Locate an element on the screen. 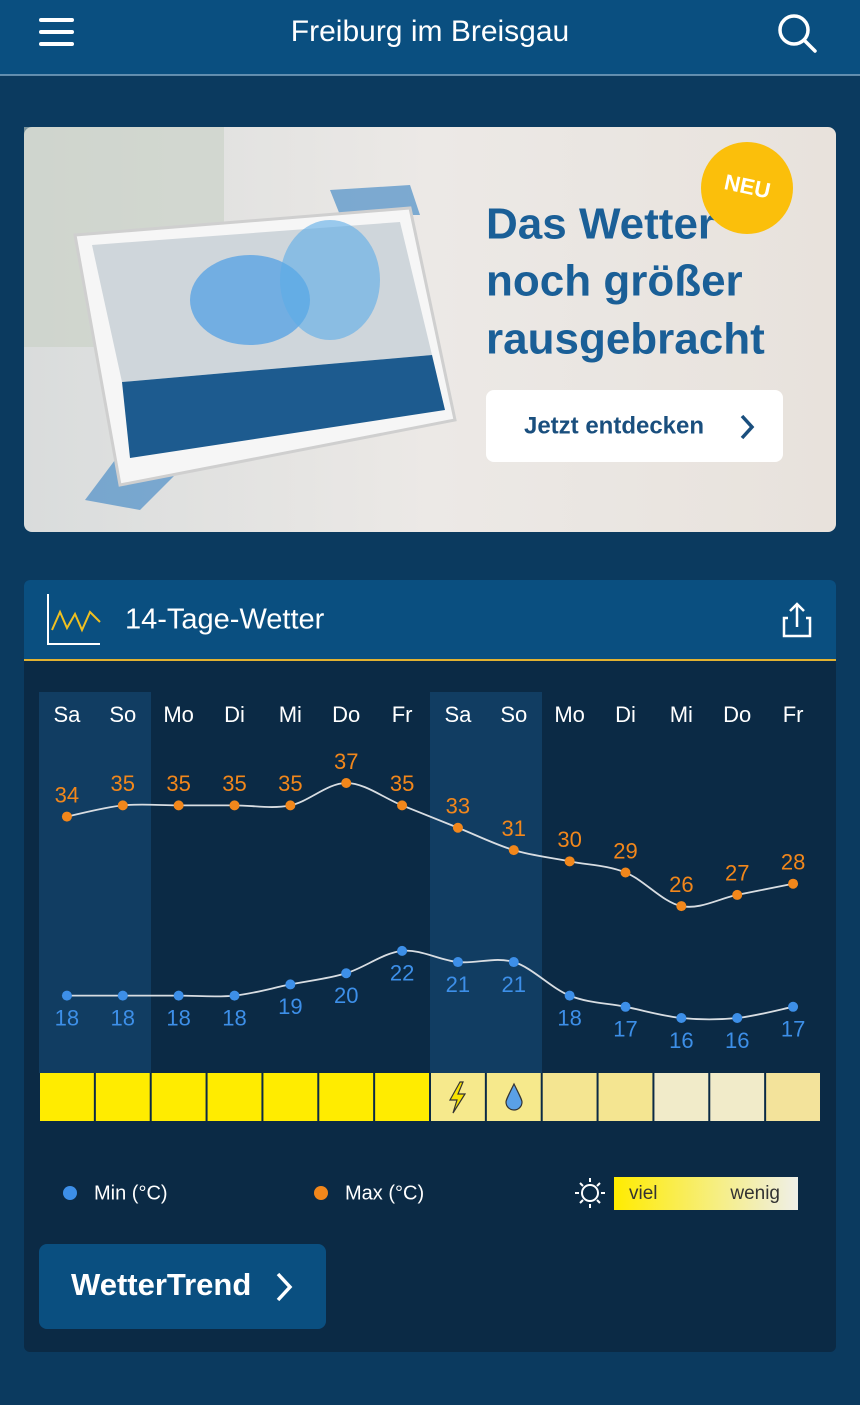  data-label: 22 is located at coordinates (402, 973).